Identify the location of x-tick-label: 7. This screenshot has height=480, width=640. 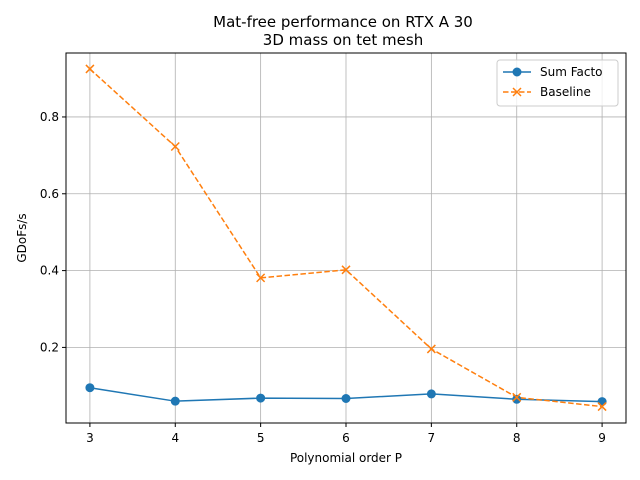
(432, 438).